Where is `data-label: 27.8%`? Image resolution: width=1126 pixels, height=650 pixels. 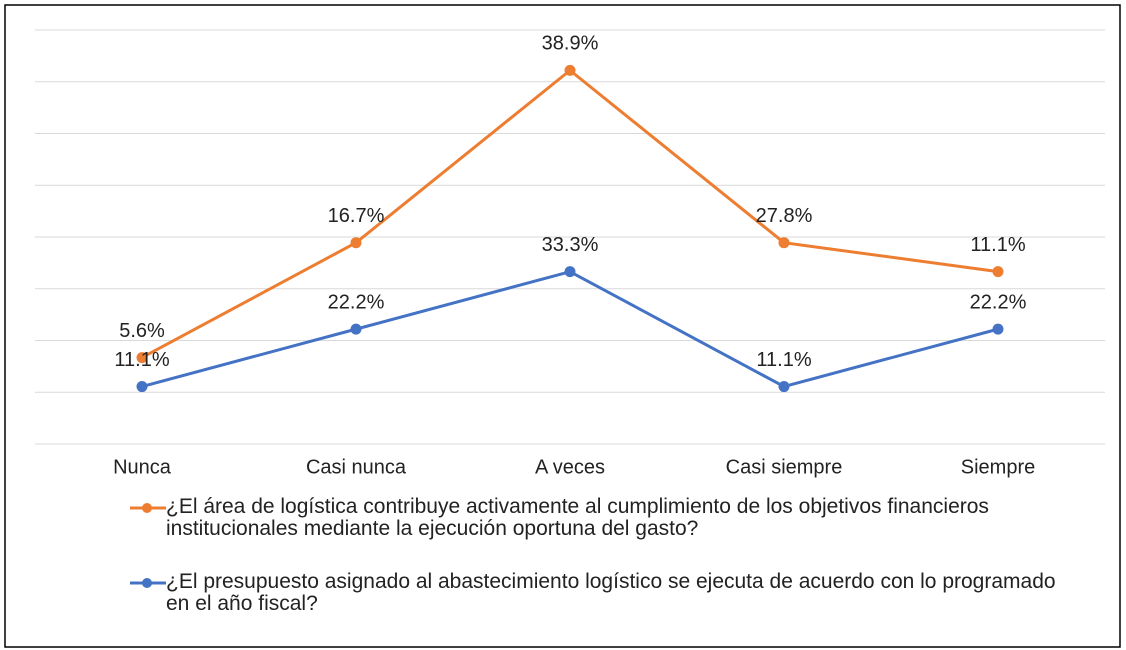
data-label: 27.8% is located at coordinates (784, 216).